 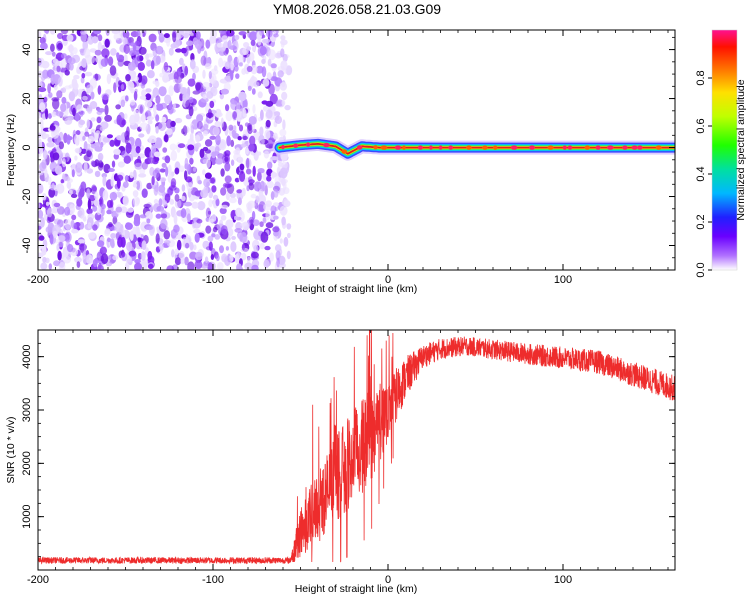 I want to click on spectrogram-x-axis-label: Height of straight line (km), so click(x=356, y=289).